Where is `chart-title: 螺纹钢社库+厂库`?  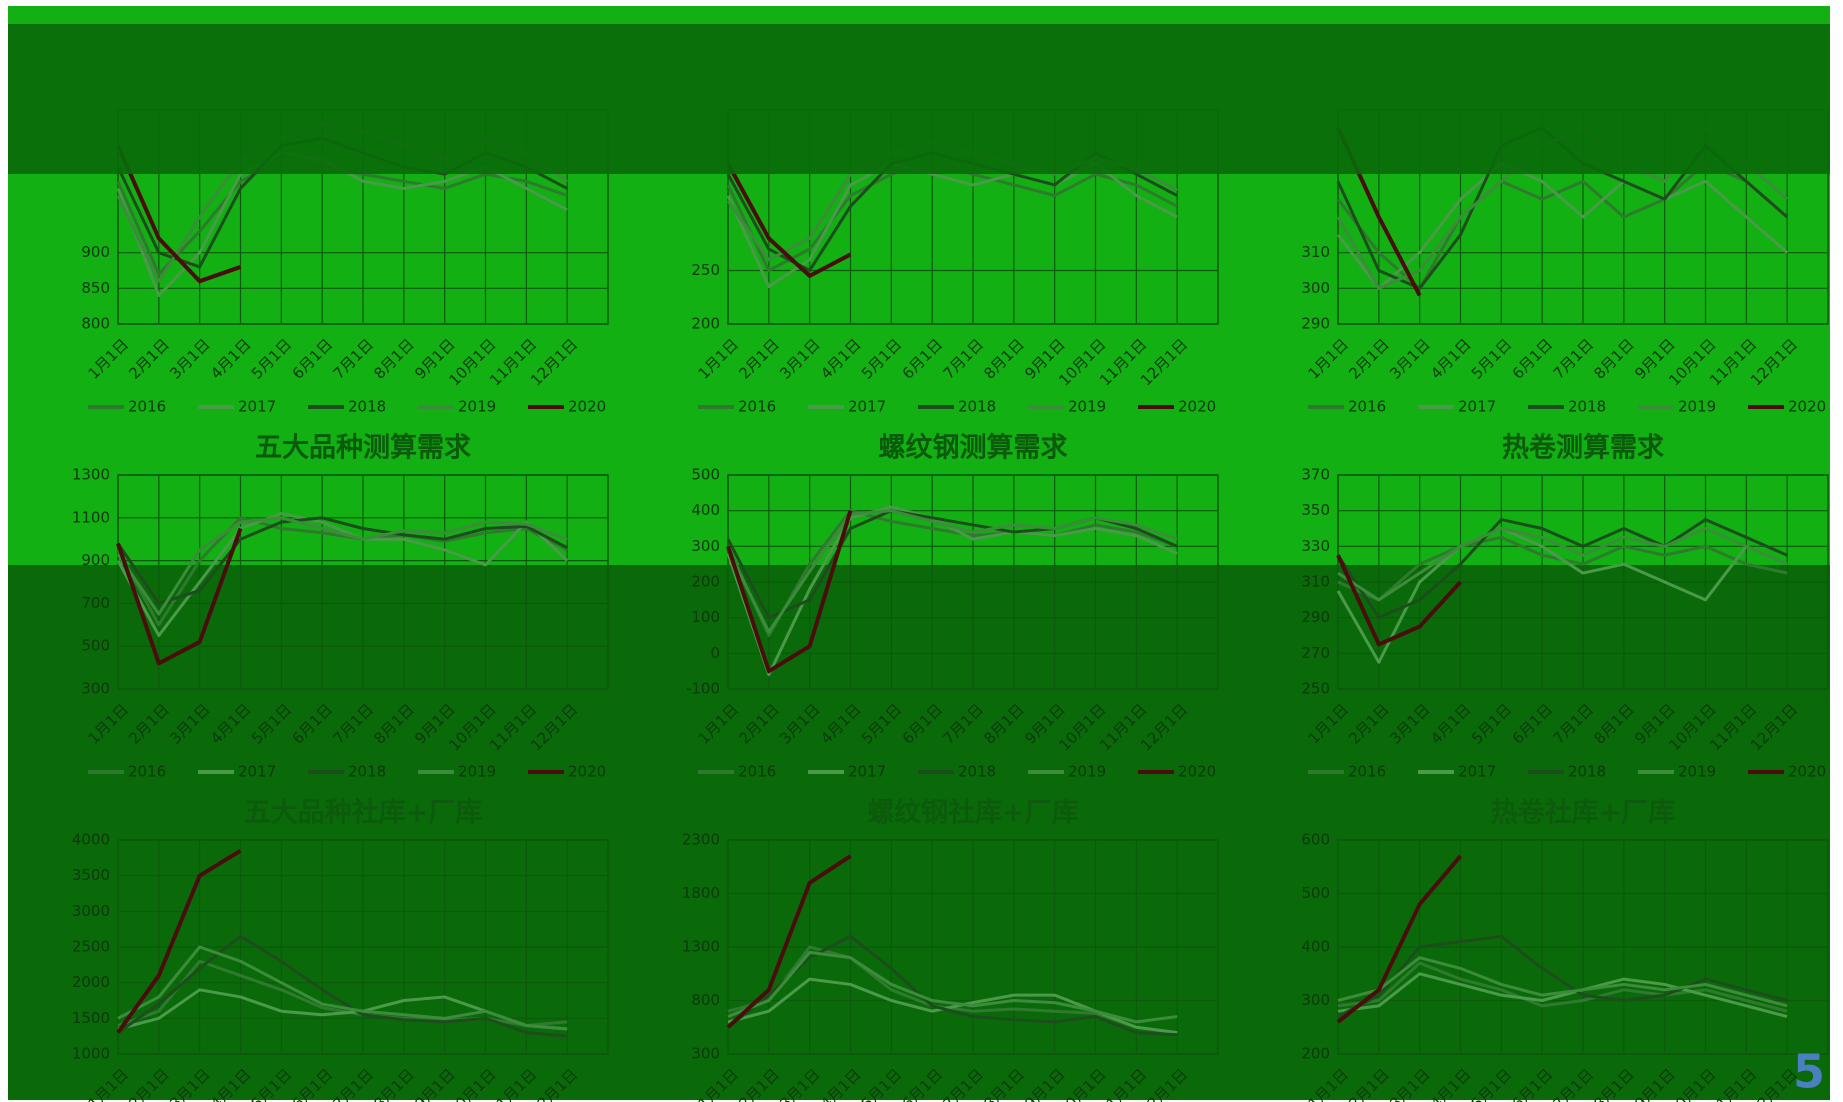 chart-title: 螺纹钢社库+厂库 is located at coordinates (973, 813).